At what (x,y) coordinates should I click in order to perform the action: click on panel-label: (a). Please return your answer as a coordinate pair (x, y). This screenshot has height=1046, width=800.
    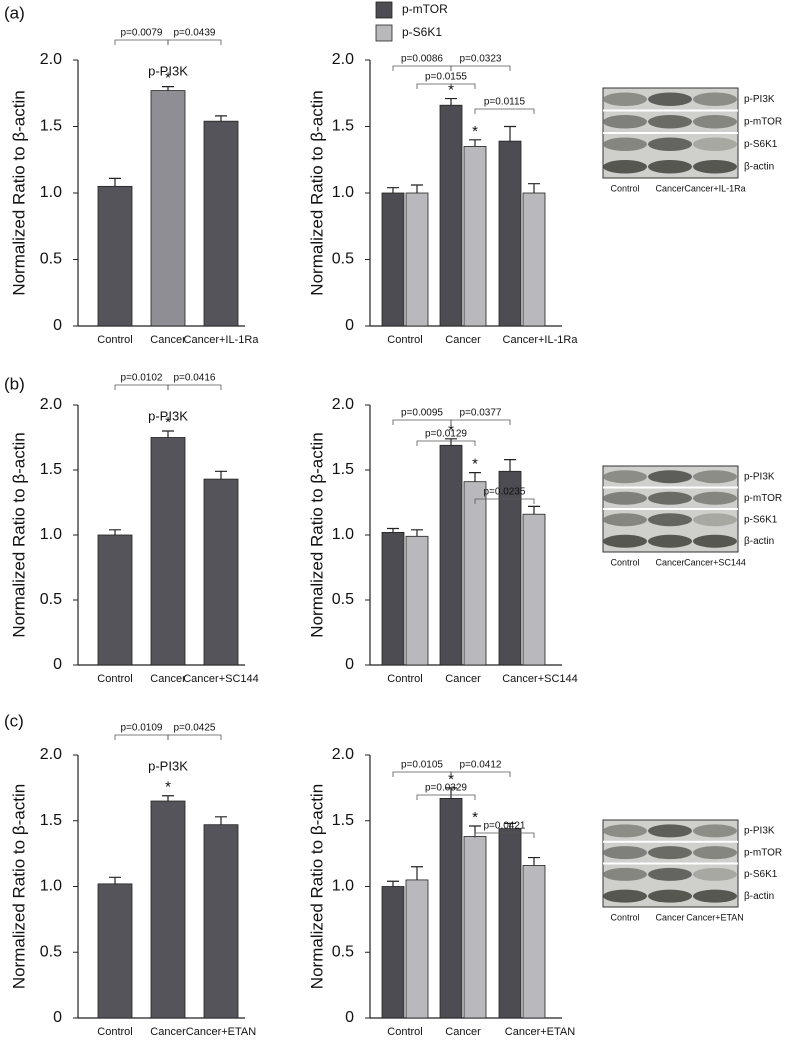
    Looking at the image, I should click on (14, 12).